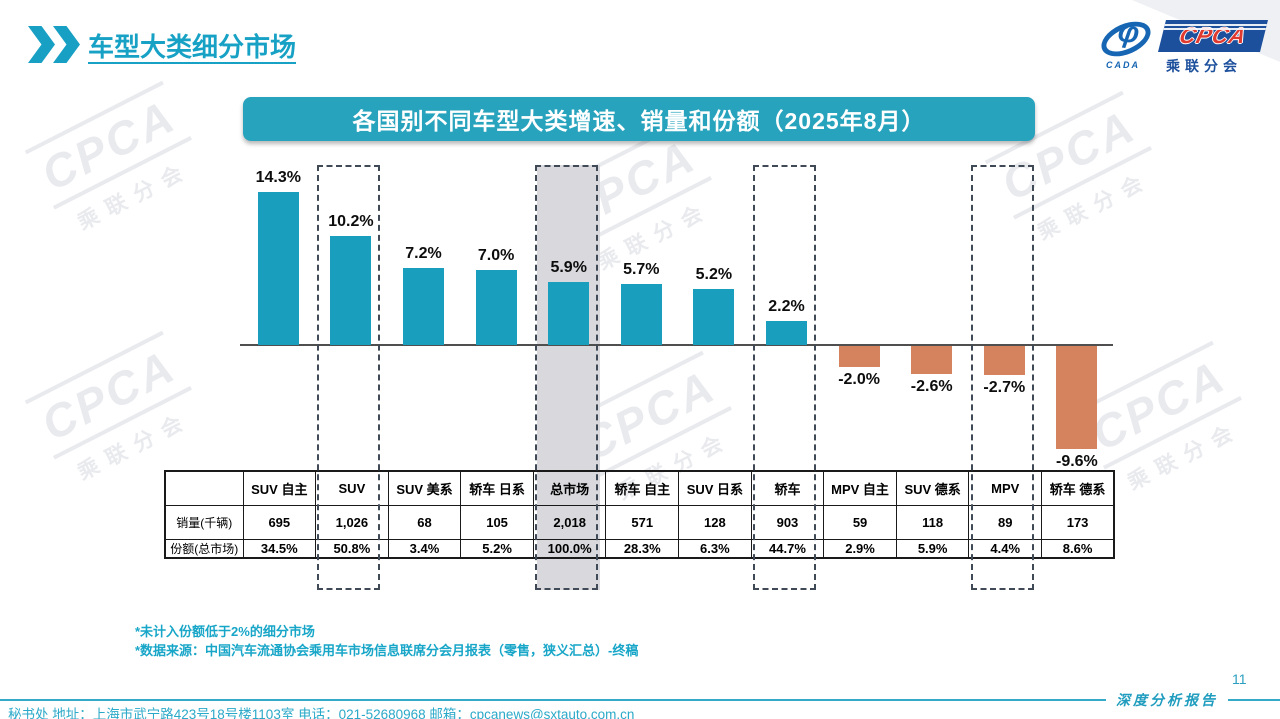  I want to click on growth-label-轿车: 2.2%, so click(786, 307).